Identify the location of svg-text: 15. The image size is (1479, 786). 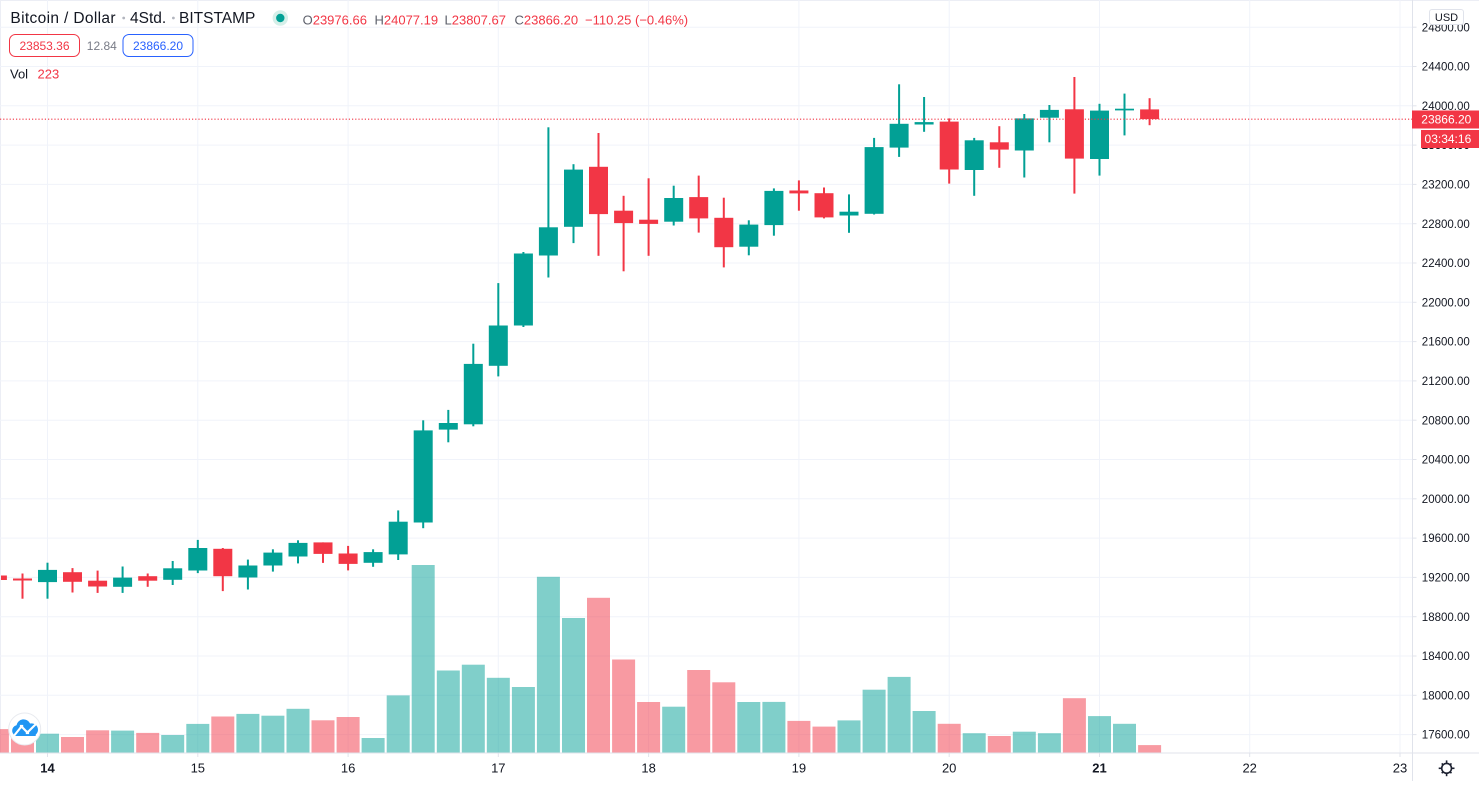
(198, 768).